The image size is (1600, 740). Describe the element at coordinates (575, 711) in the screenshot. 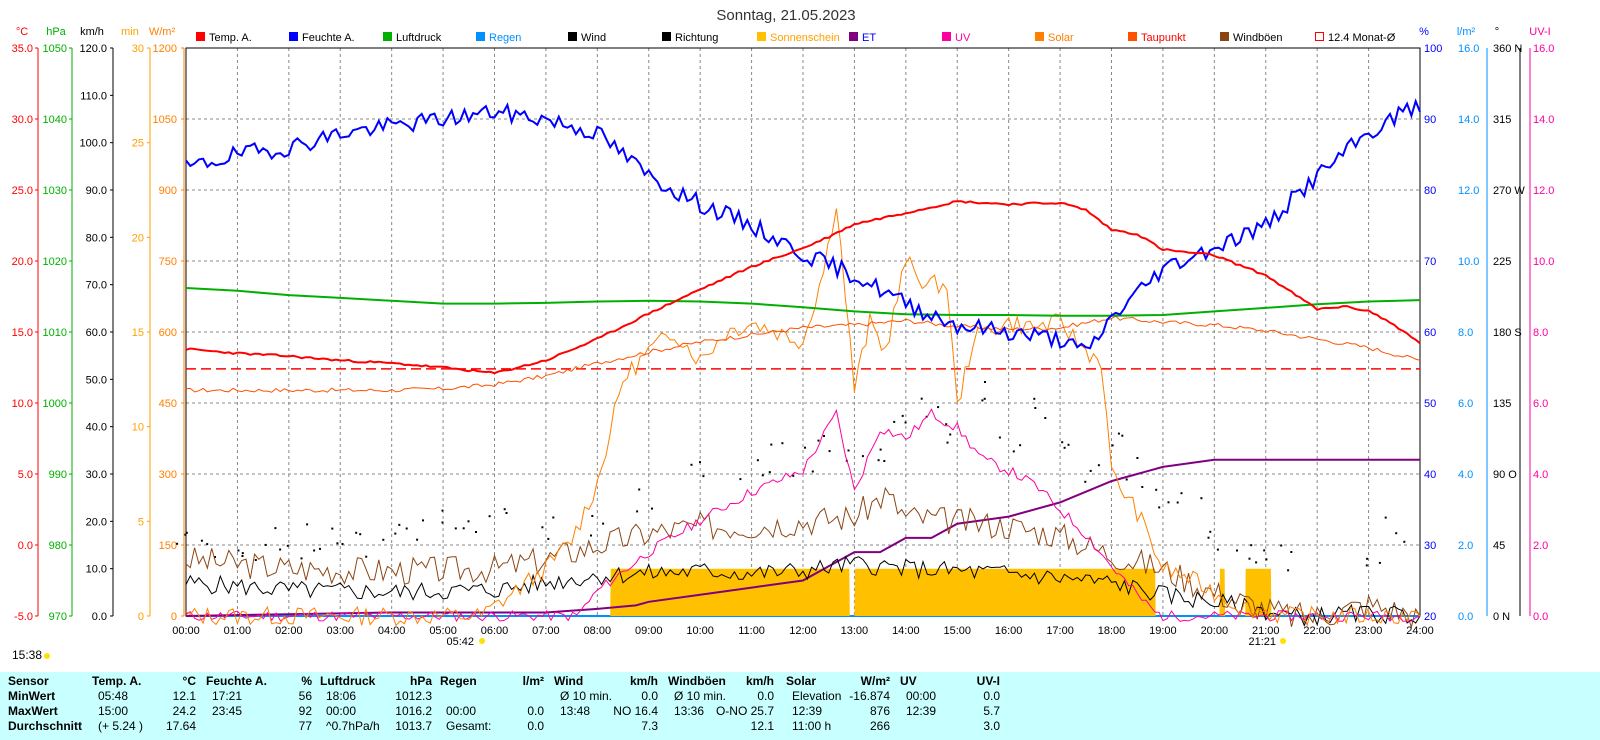

I see `stat-time: 13:48` at that location.